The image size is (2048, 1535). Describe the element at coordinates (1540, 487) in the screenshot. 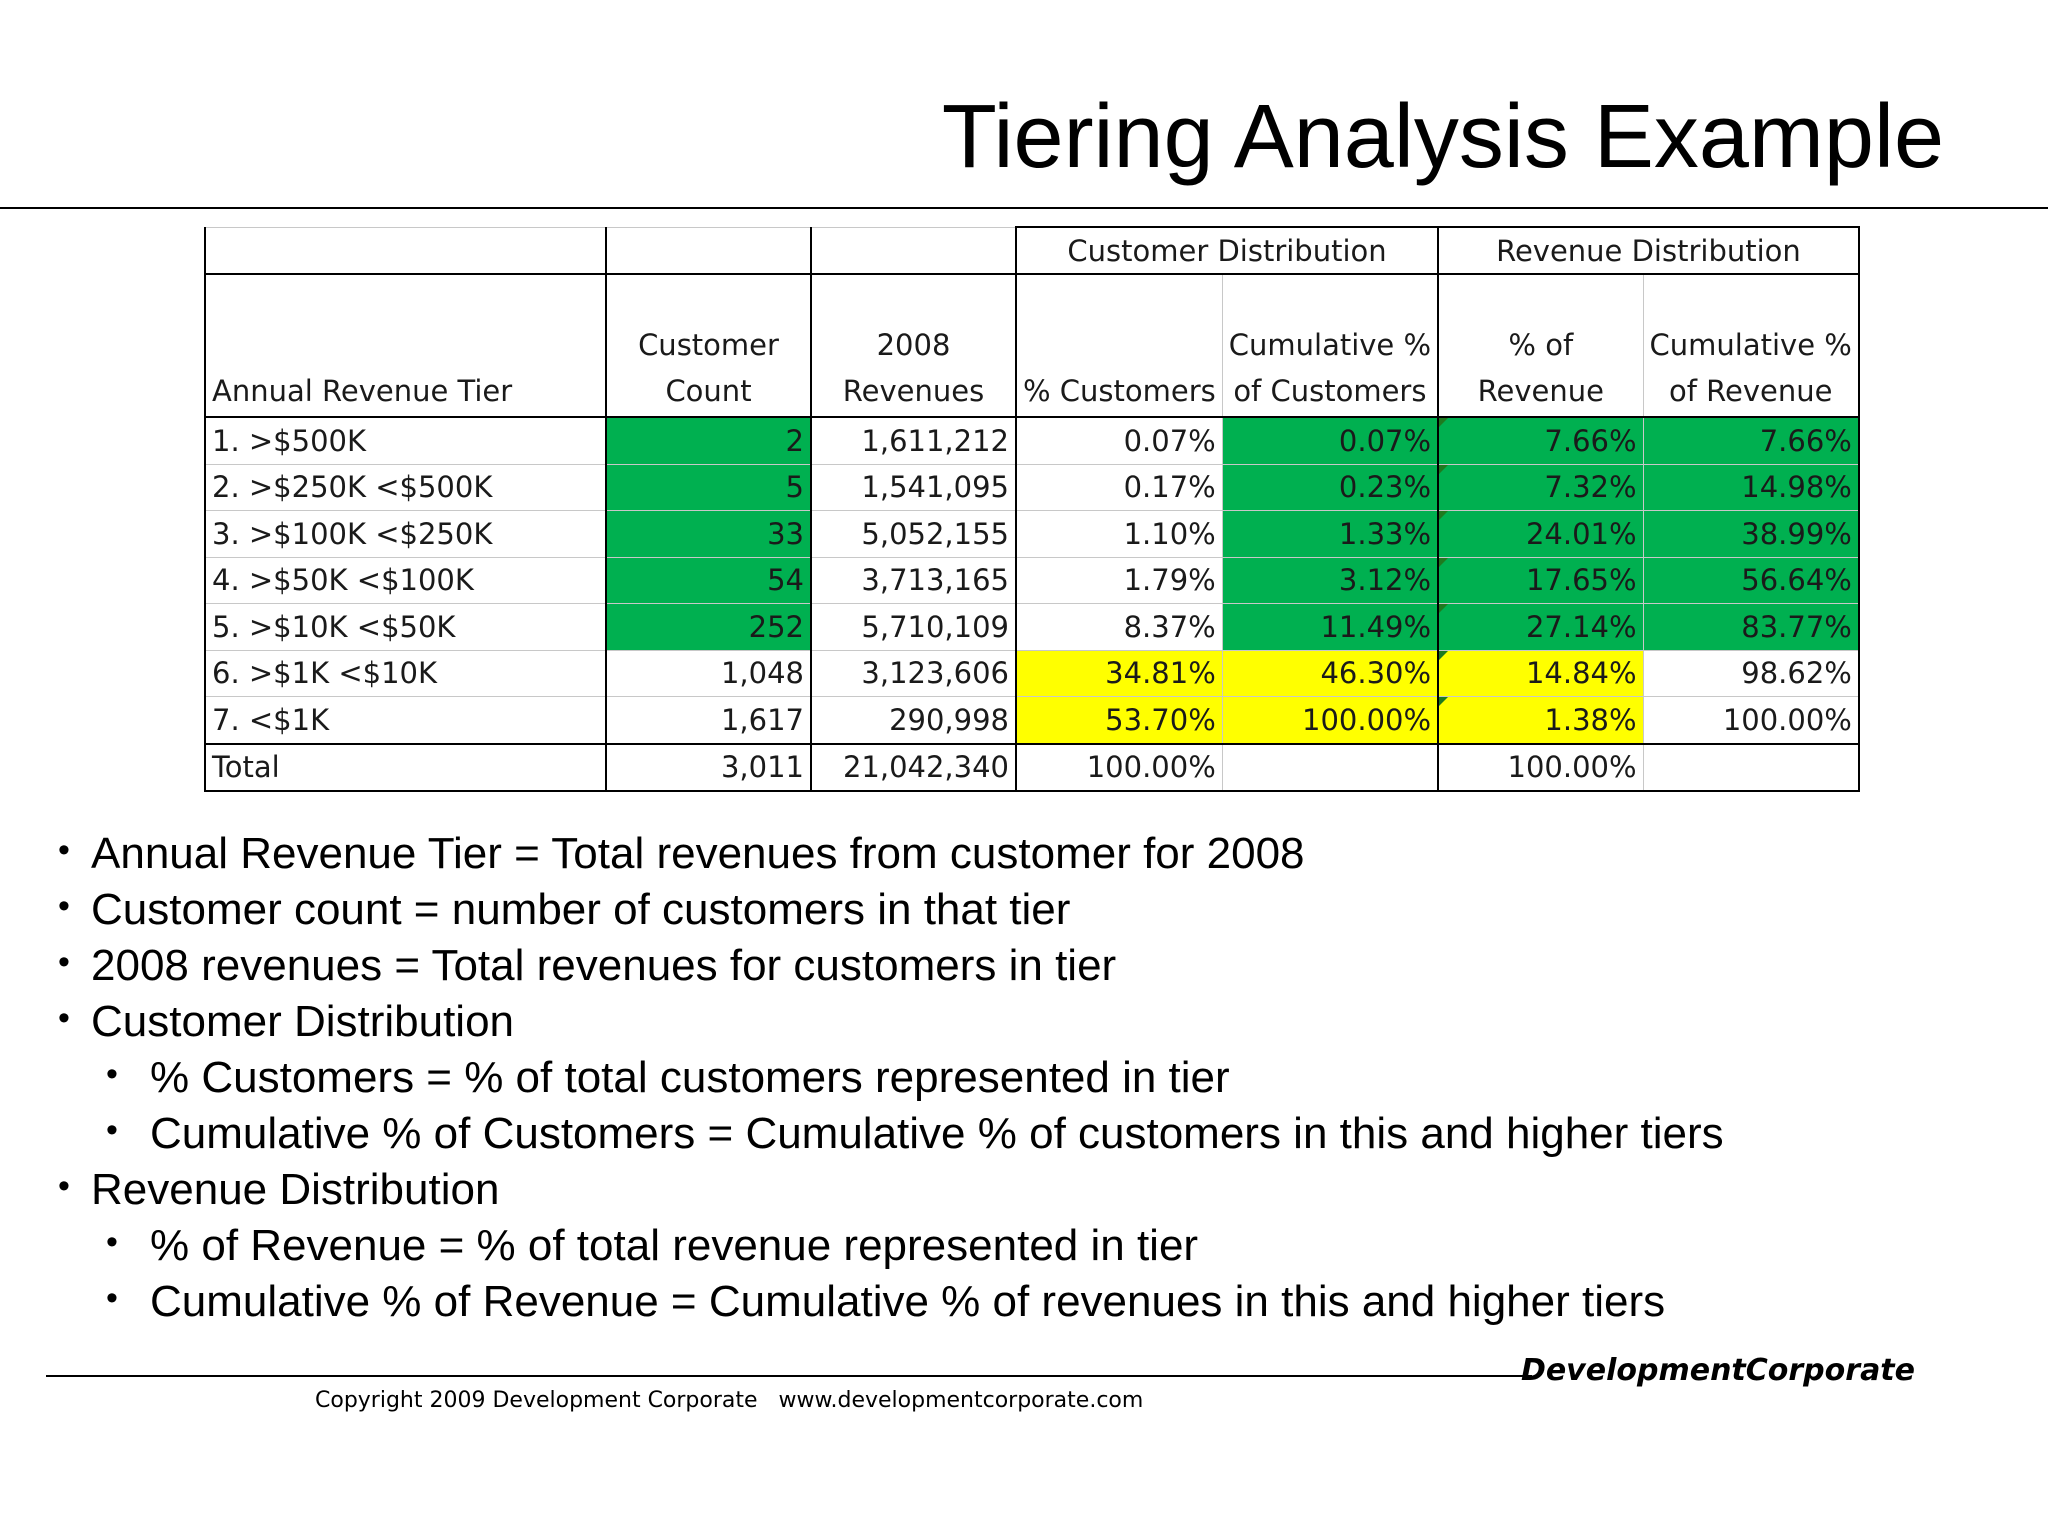

I see `cell-pct-revenue: 7.32%` at that location.